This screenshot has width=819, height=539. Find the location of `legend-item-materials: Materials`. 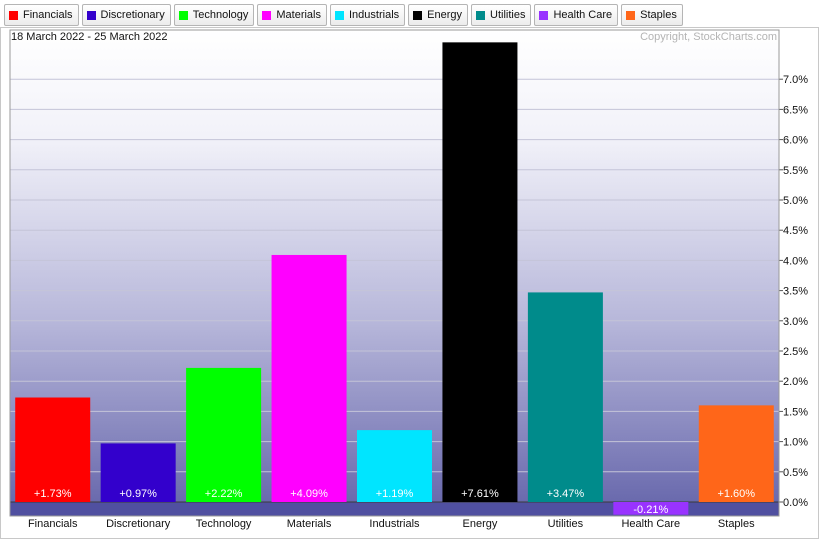

legend-item-materials: Materials is located at coordinates (292, 15).